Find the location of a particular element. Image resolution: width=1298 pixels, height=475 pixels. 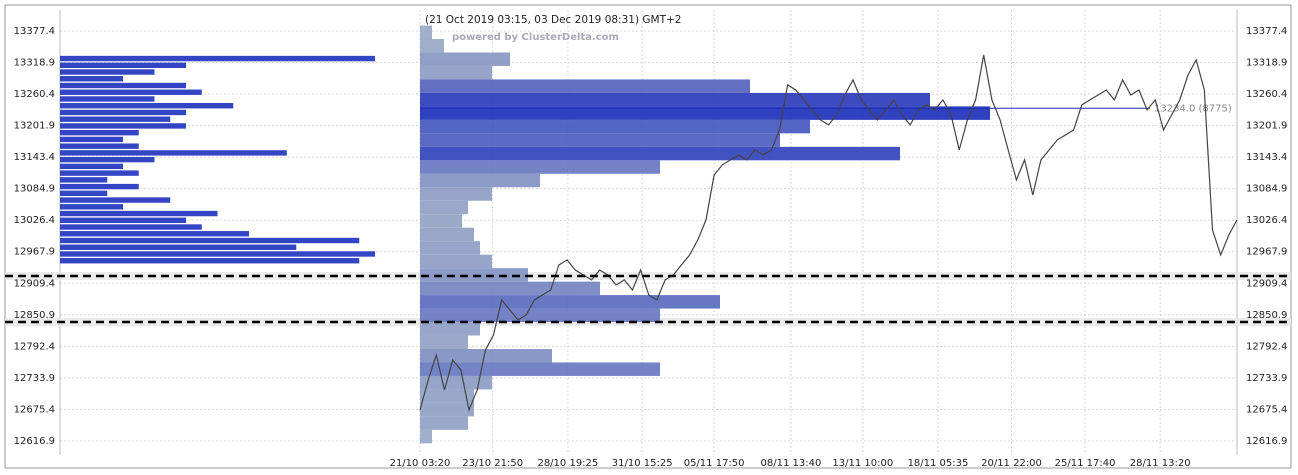

x-tick-label: 08/11 13:40 is located at coordinates (791, 463).